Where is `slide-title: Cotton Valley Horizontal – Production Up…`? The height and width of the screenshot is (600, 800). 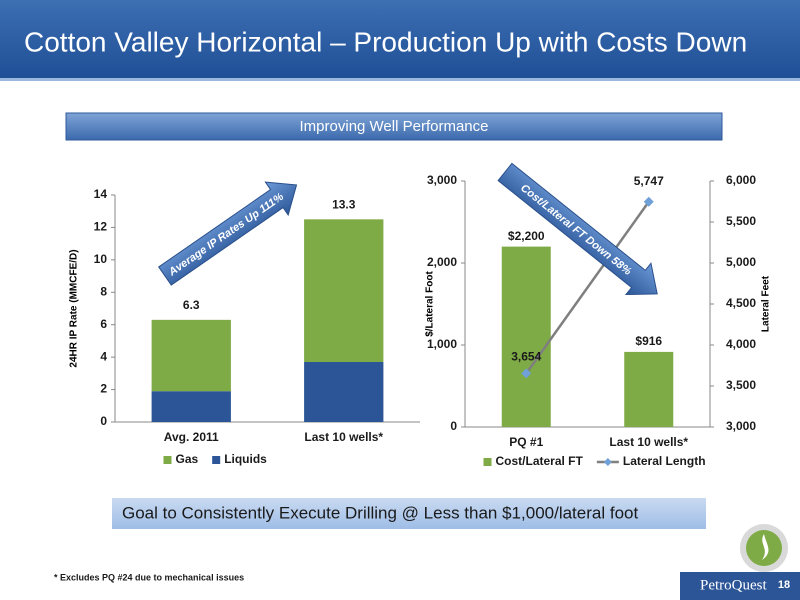
slide-title: Cotton Valley Horizontal – Production Up… is located at coordinates (385, 41).